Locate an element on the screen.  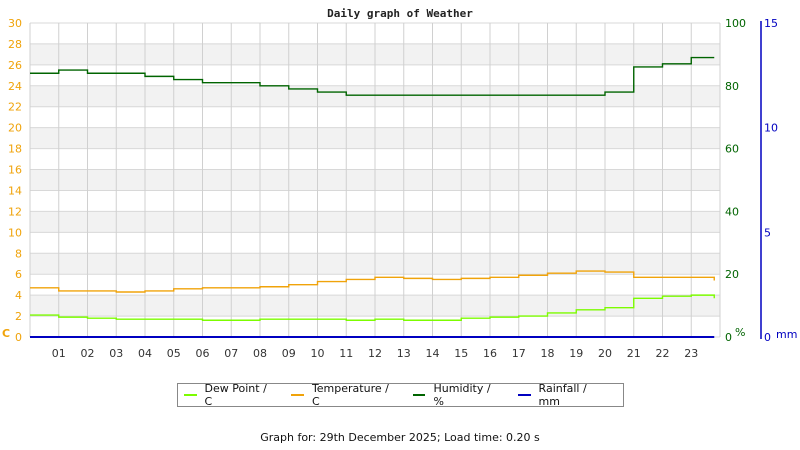
legend-label: Temperature / C is located at coordinates (350, 395).